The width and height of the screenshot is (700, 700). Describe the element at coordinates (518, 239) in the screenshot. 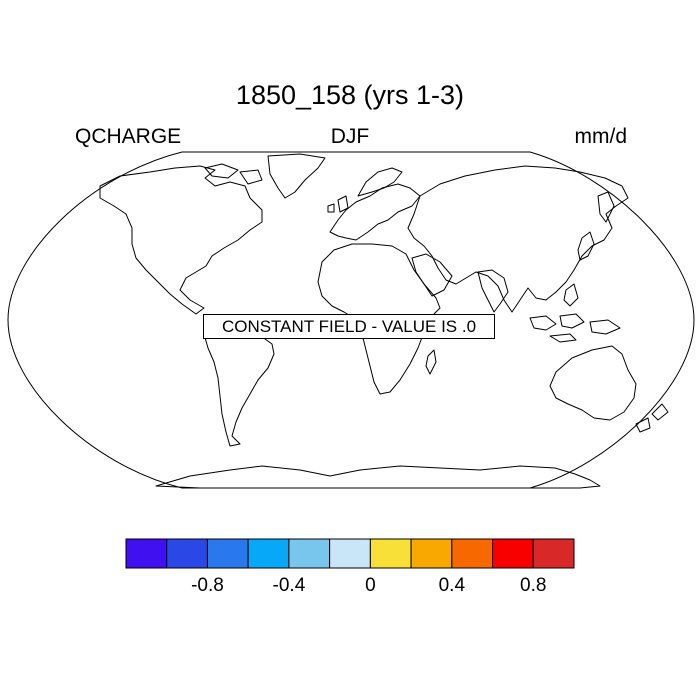

I see `coastline-asia` at that location.